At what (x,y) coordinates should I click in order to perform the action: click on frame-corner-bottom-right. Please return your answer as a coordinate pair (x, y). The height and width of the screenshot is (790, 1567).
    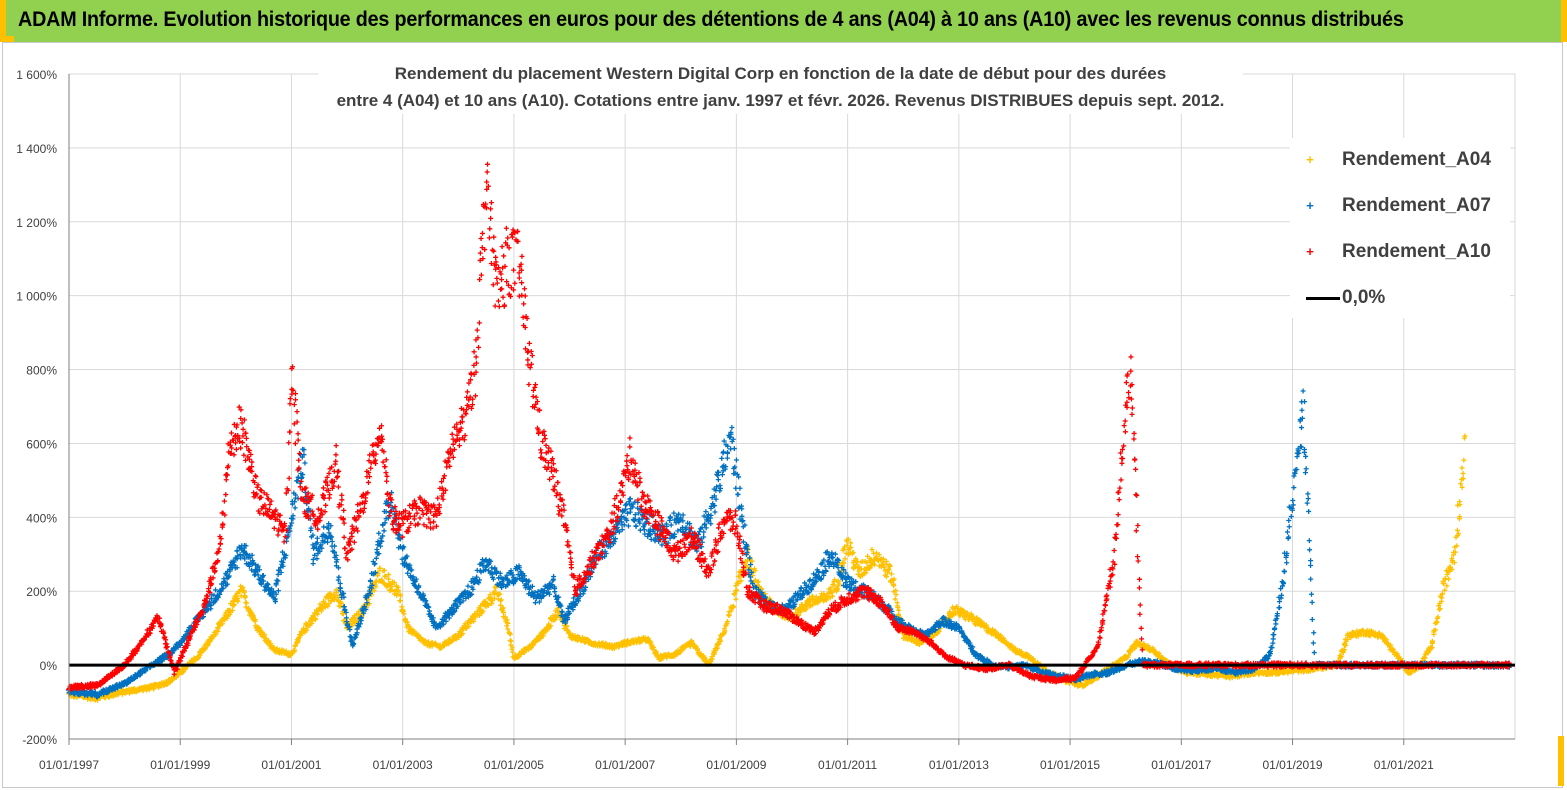
    Looking at the image, I should click on (1561, 761).